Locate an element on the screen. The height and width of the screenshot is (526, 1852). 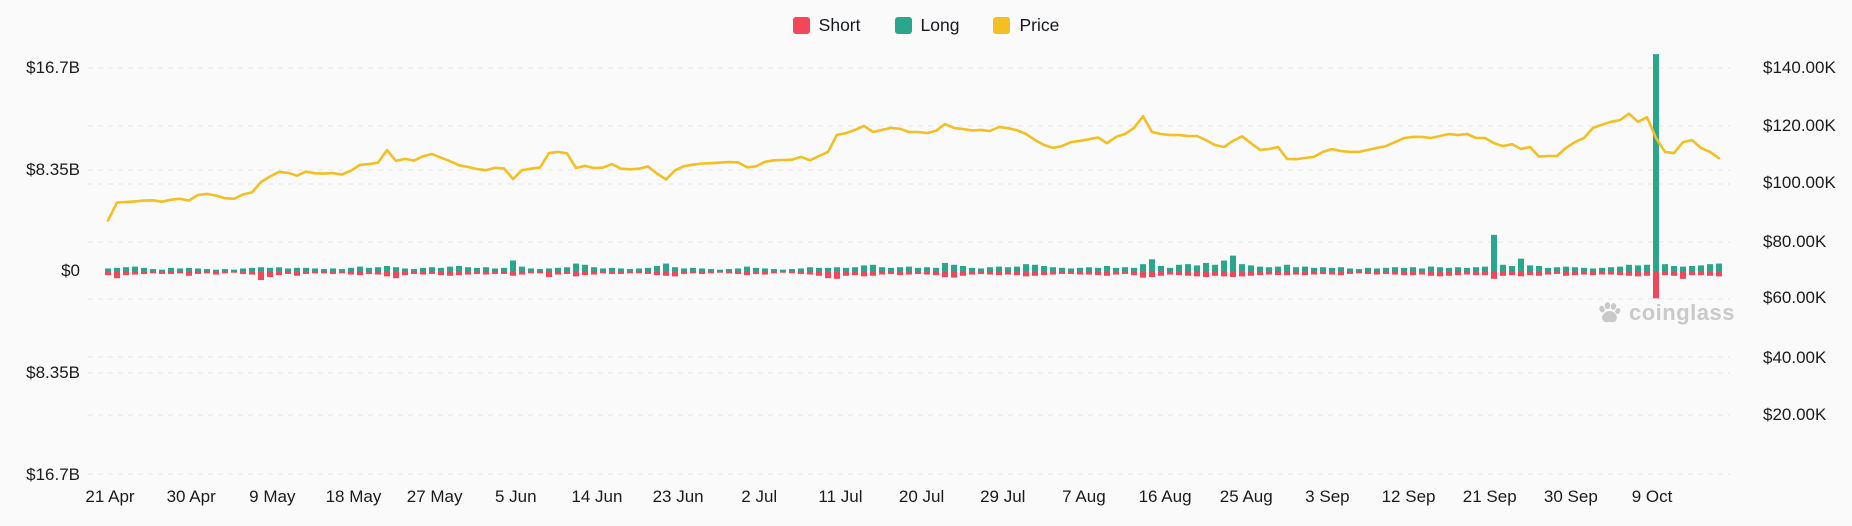
x-axis-label: 11 Jul is located at coordinates (840, 496).